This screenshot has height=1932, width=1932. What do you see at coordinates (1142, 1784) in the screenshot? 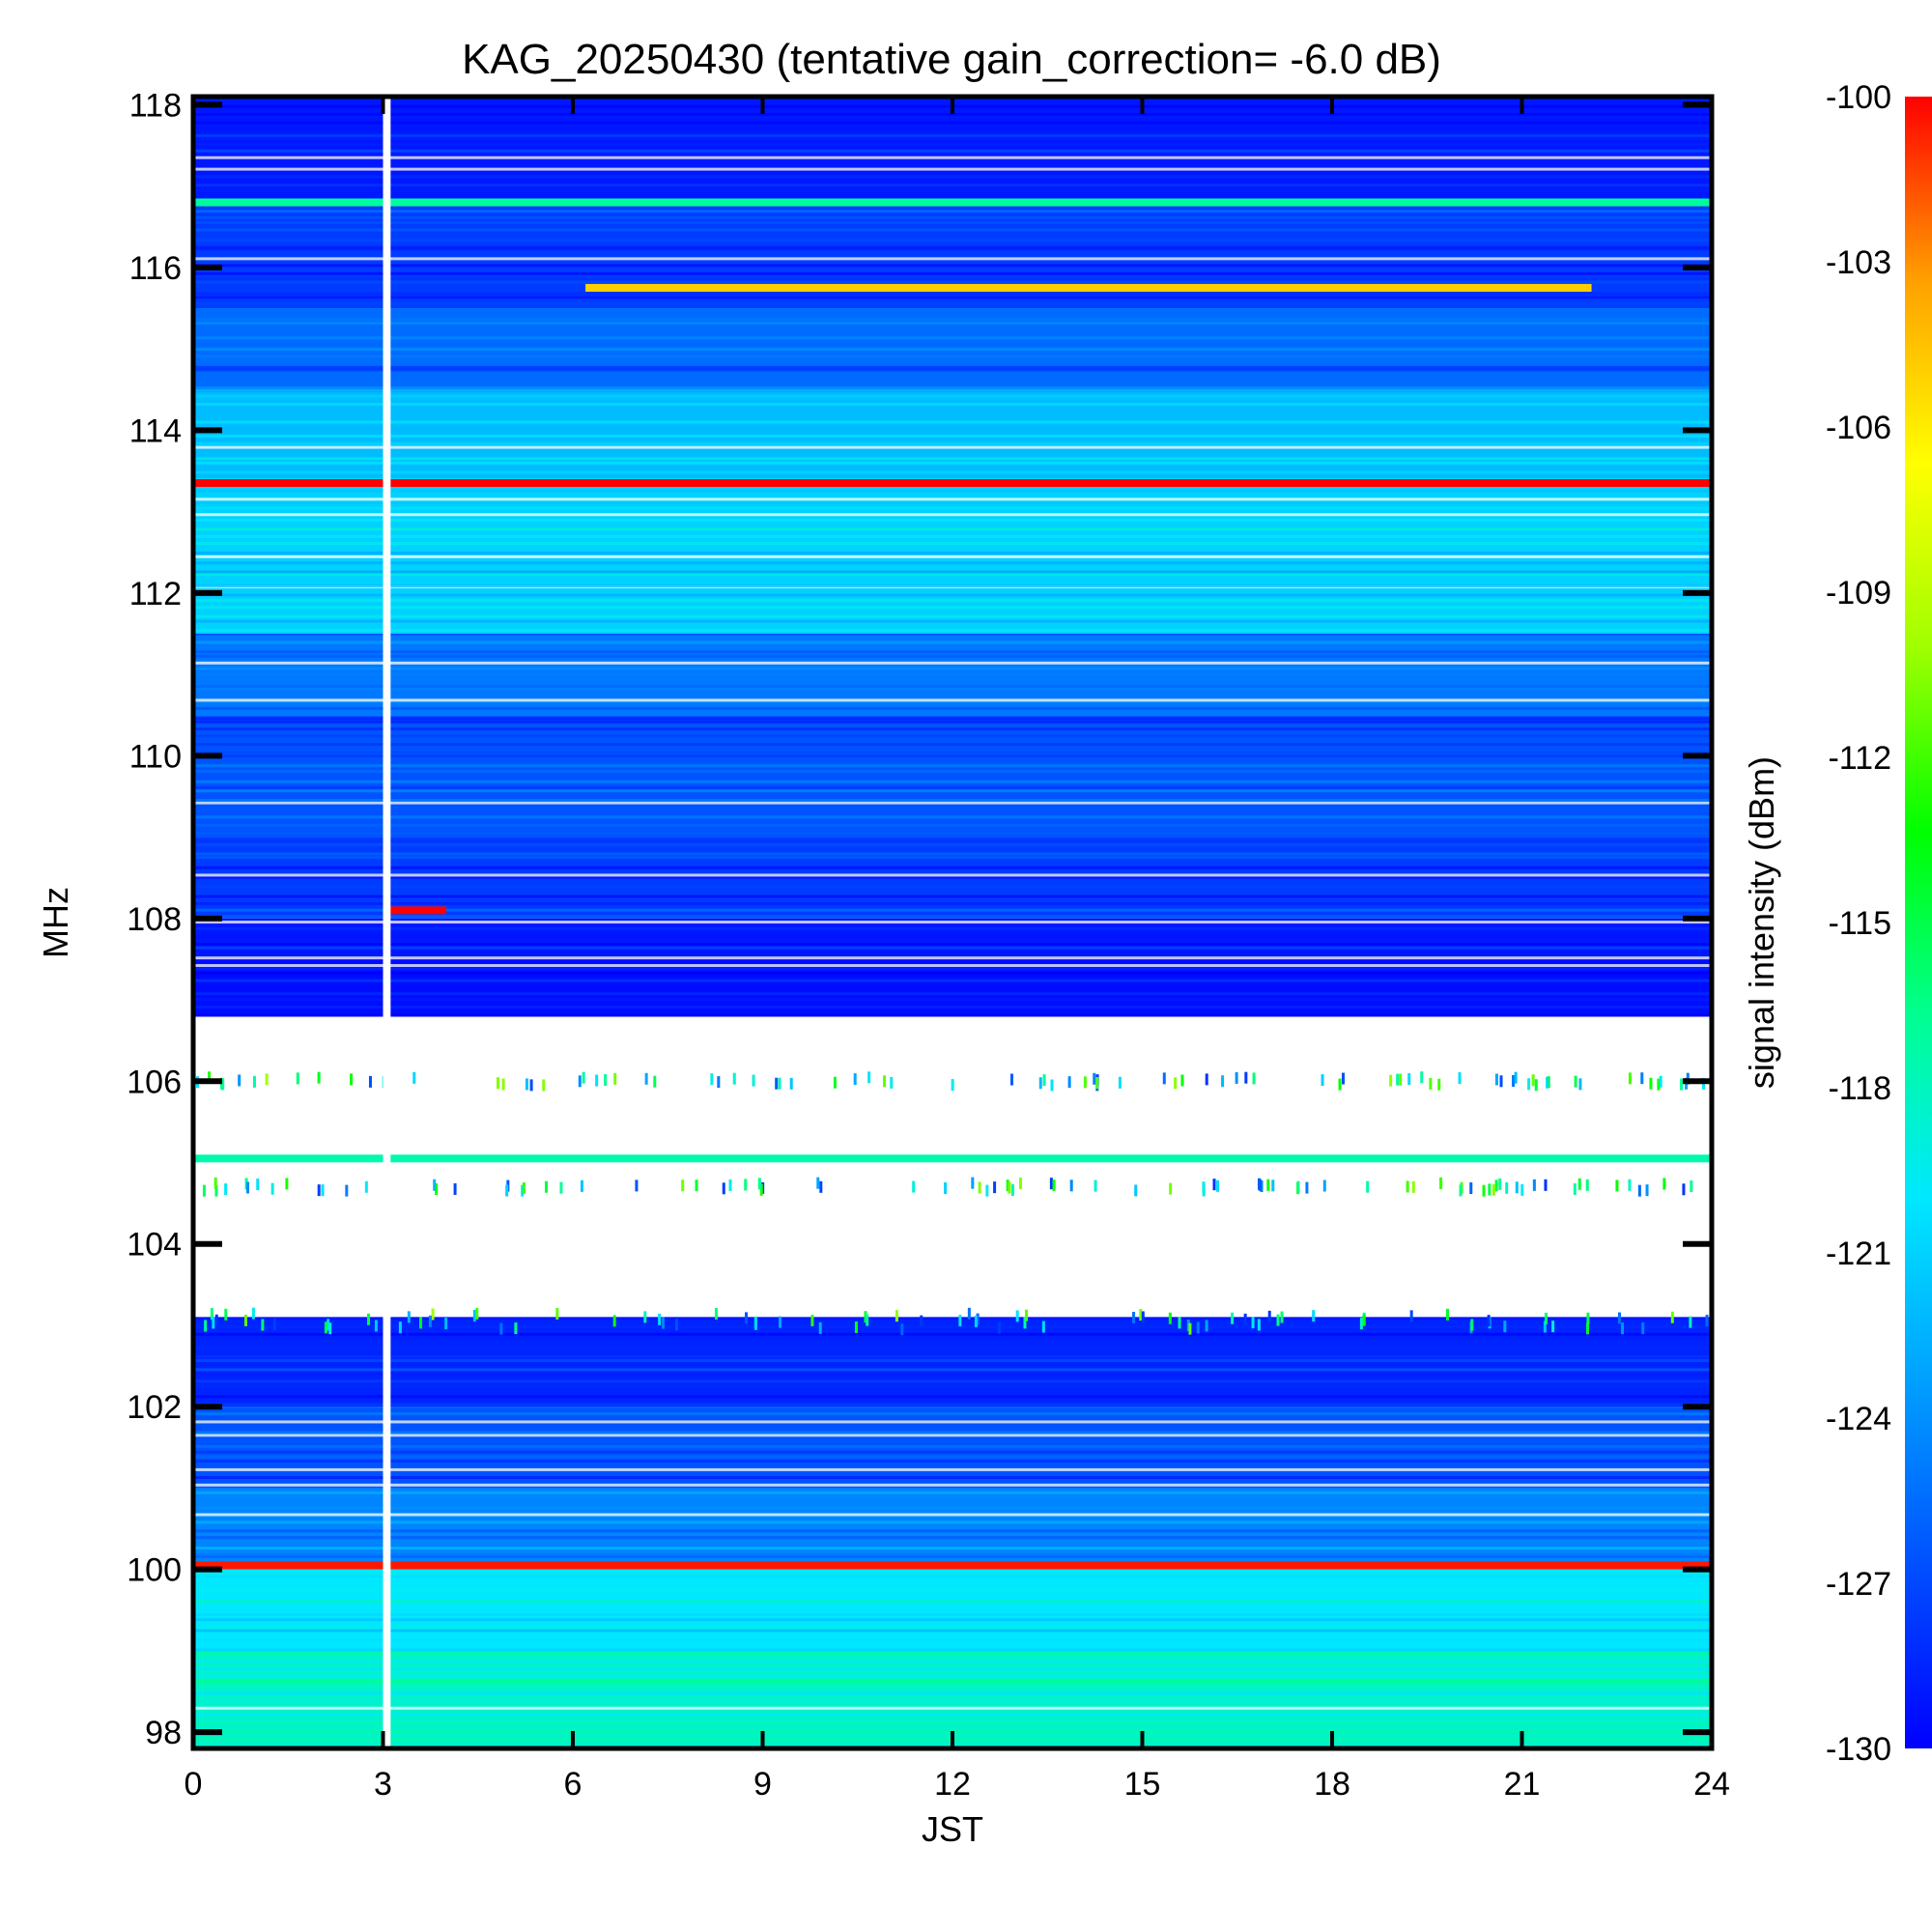
I see `x-tick-label: 15` at bounding box center [1142, 1784].